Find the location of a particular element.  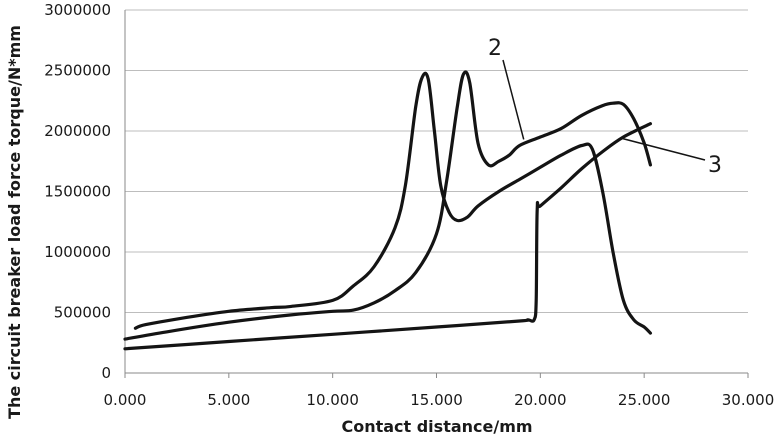

x-tick-label: 0.000 is located at coordinates (125, 400).